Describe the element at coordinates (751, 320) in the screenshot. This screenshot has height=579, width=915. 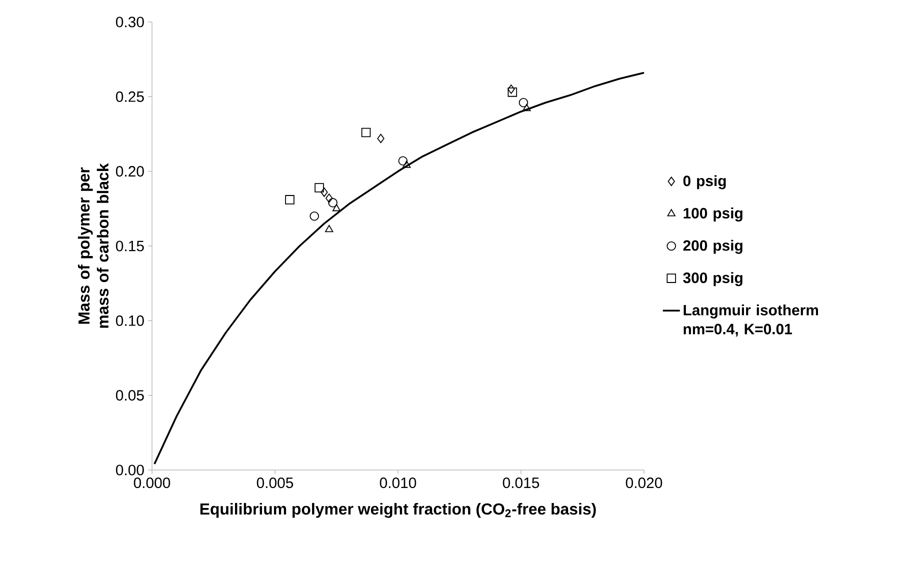
I see `legend-label: Langmuir isotherm nm=0.4, K=0.01` at that location.